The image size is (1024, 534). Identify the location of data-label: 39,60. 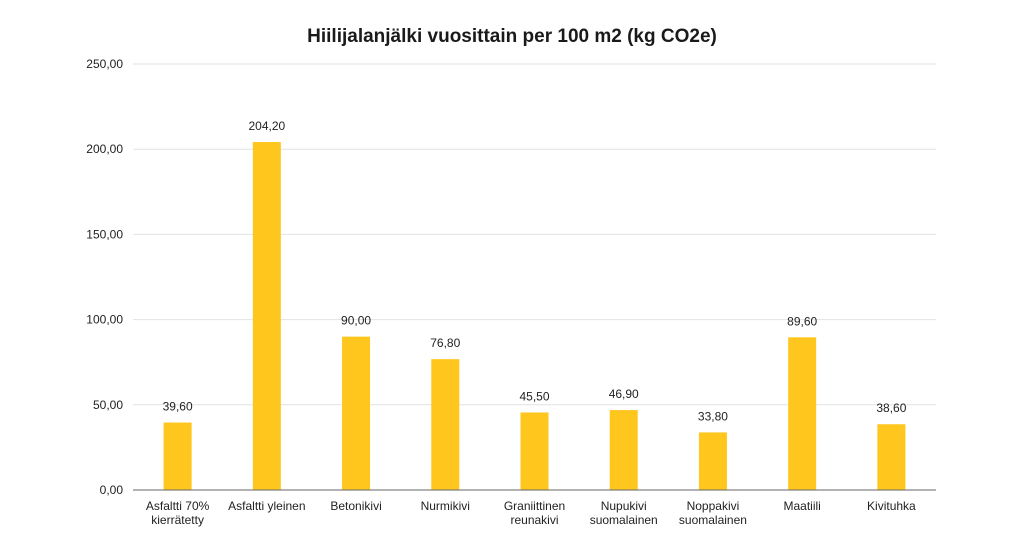
(178, 407).